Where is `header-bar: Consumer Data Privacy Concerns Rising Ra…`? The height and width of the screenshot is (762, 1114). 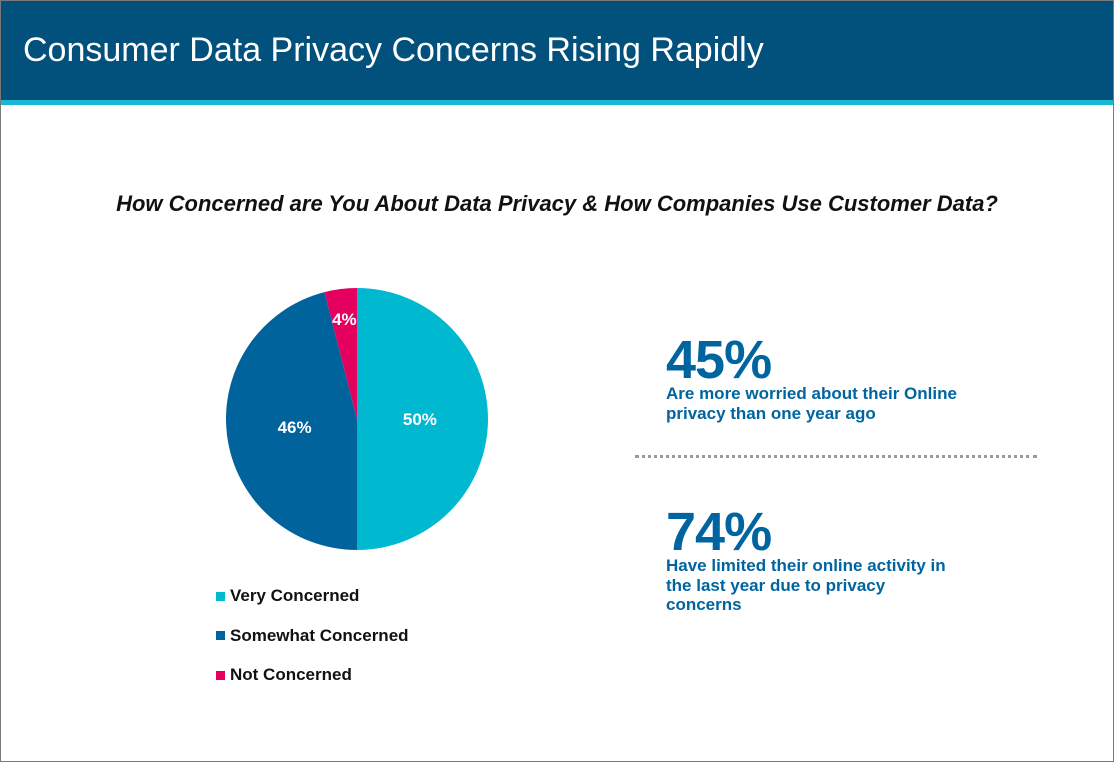
header-bar: Consumer Data Privacy Concerns Rising Ra… is located at coordinates (557, 50).